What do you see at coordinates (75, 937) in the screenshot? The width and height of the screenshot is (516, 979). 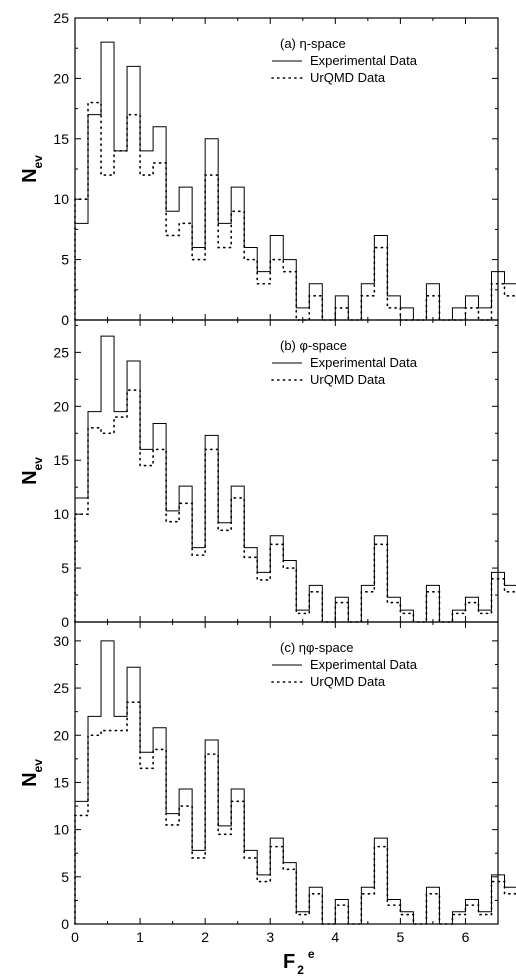 I see `x-tick-label: 0` at bounding box center [75, 937].